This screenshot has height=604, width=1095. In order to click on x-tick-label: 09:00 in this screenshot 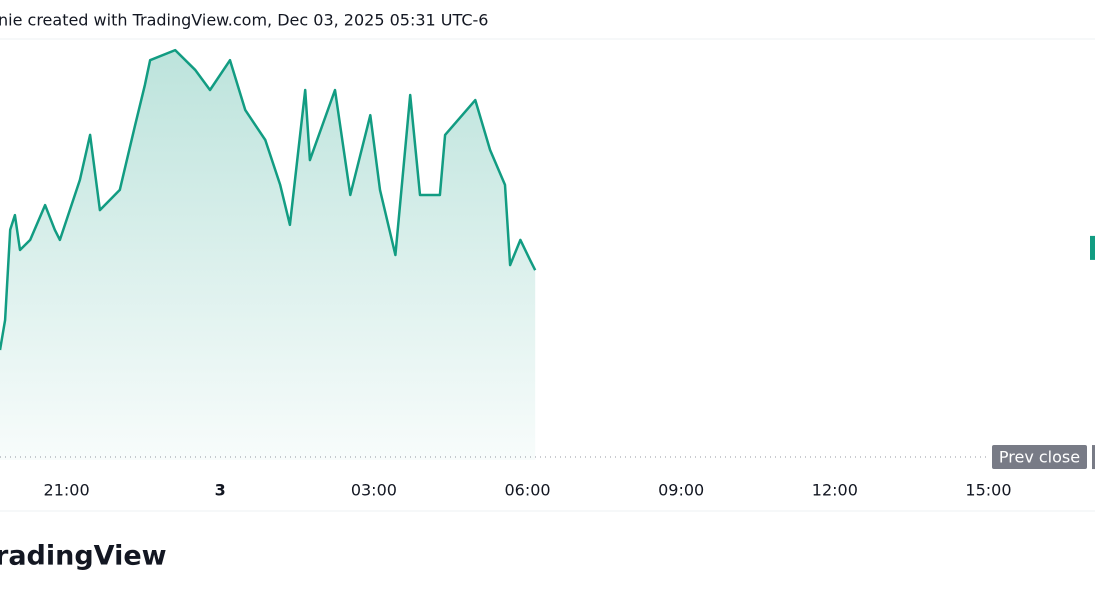, I will do `click(681, 490)`.